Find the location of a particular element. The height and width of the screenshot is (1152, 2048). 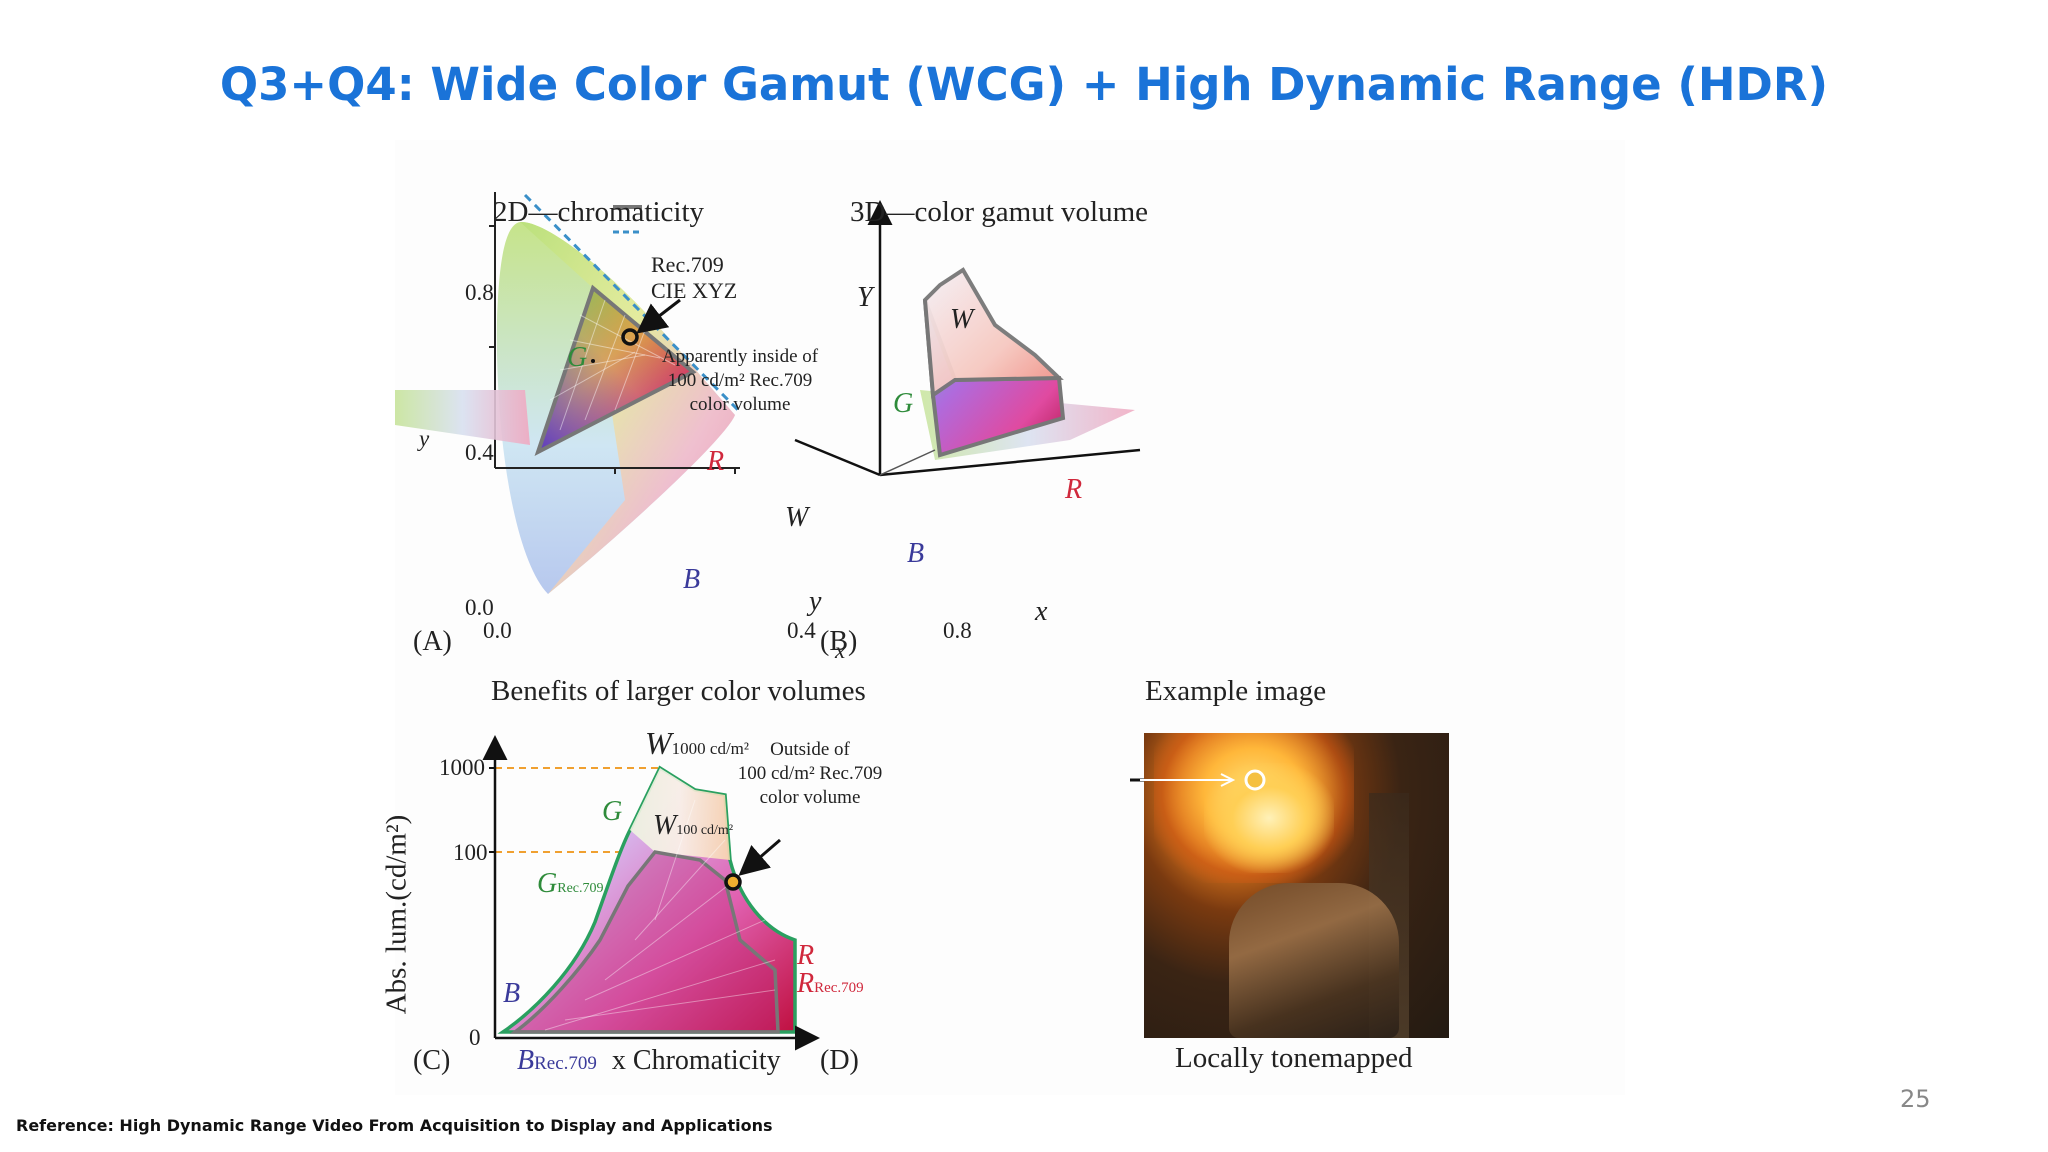

annotation-c-line2: 100 cd/m² Rec.709 is located at coordinates (810, 773).